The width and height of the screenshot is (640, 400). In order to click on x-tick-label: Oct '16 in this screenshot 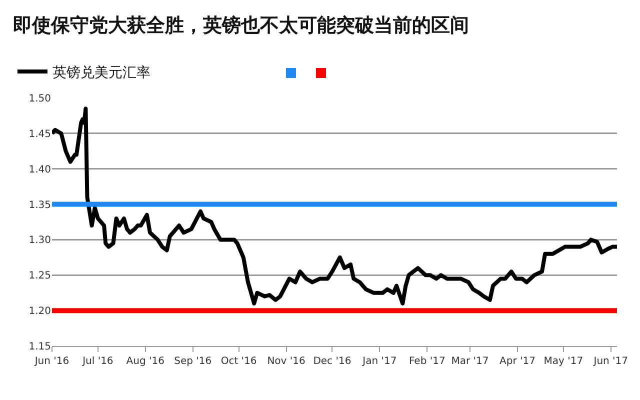, I will do `click(238, 361)`.